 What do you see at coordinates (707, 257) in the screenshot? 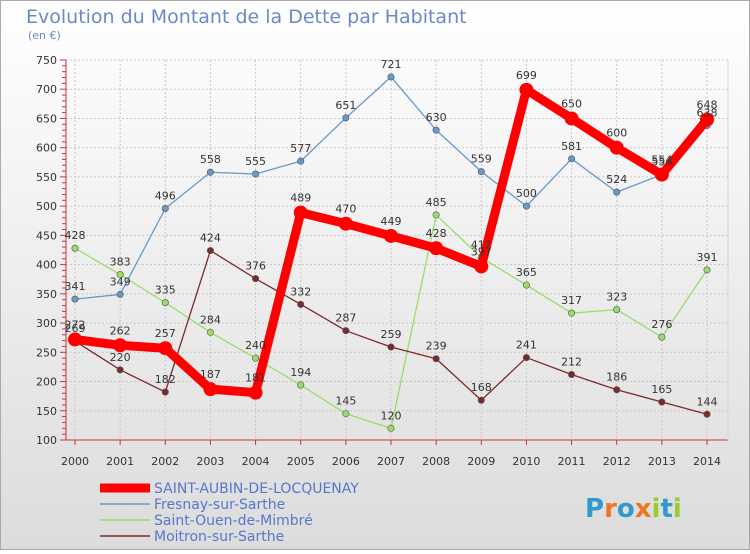
I see `data-label: 391` at bounding box center [707, 257].